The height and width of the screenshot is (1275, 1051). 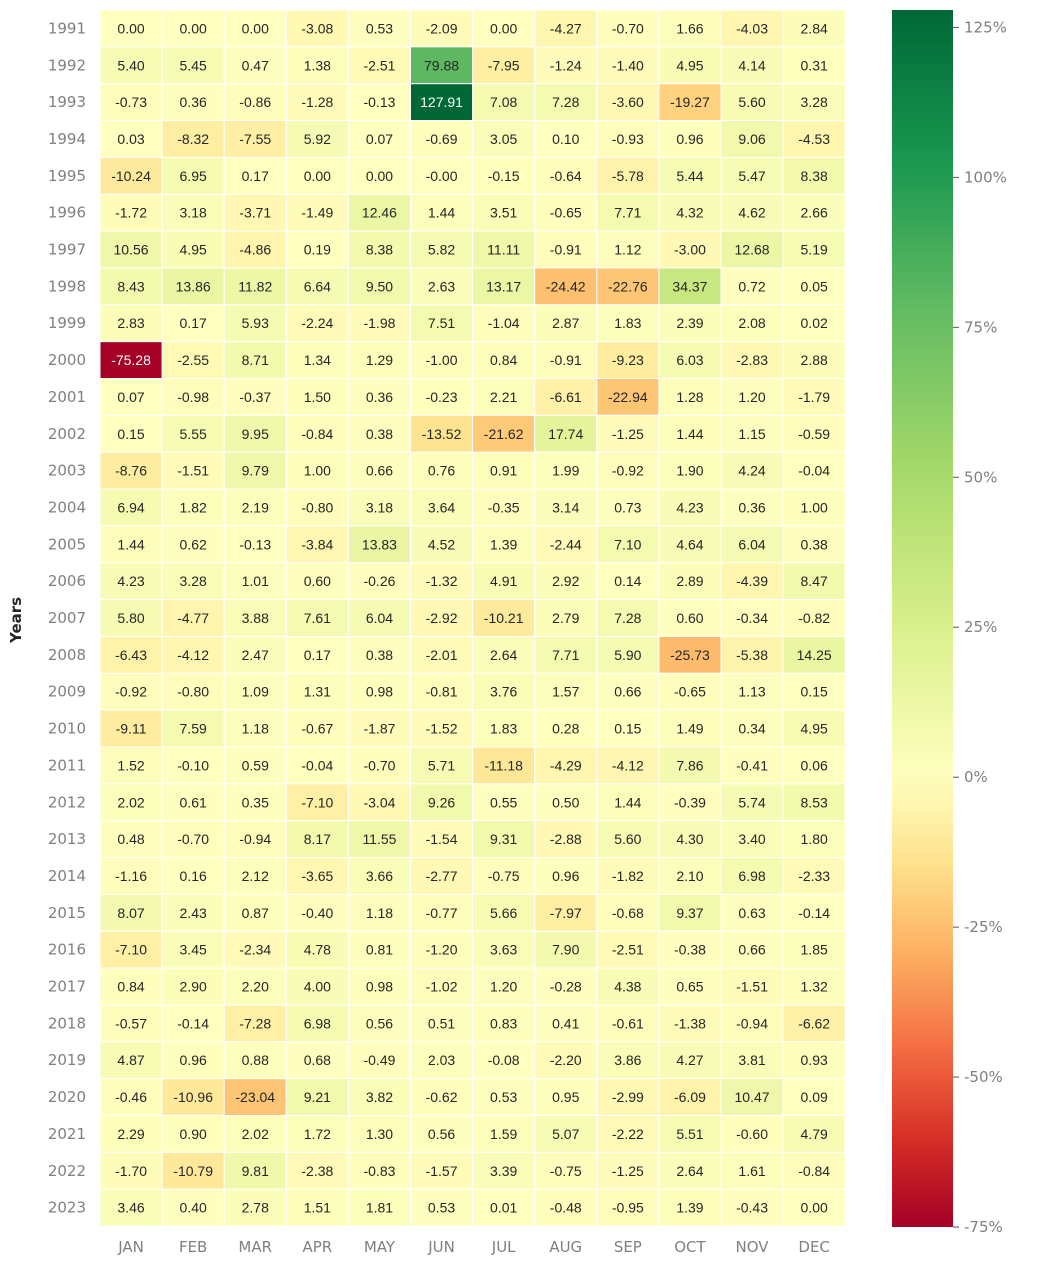 I want to click on y-tick-label: 2007, so click(x=67, y=618).